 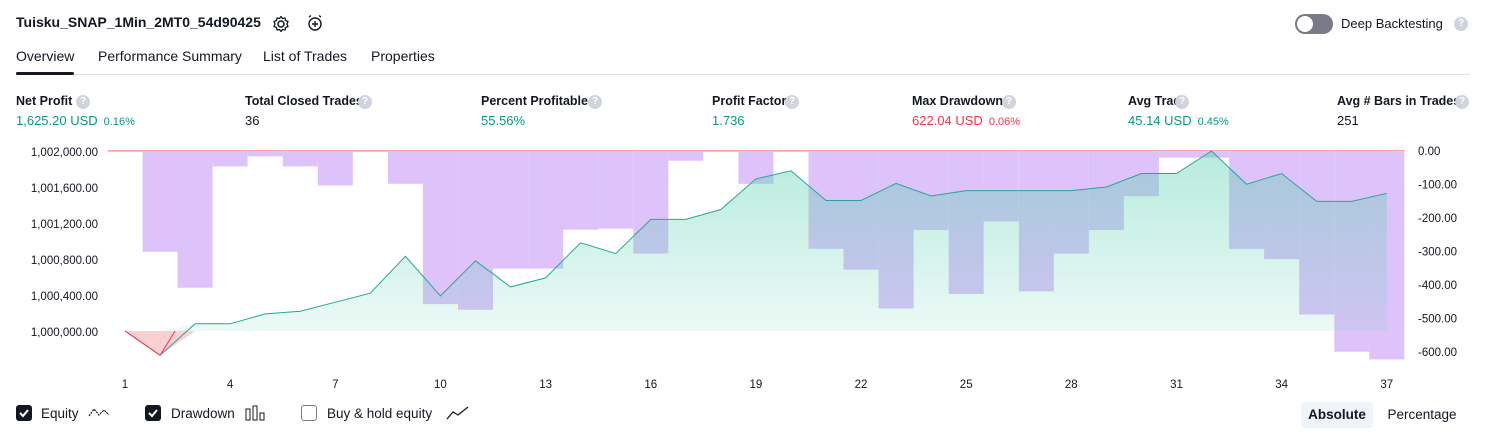 I want to click on stat-value: 55.56%, so click(x=503, y=120).